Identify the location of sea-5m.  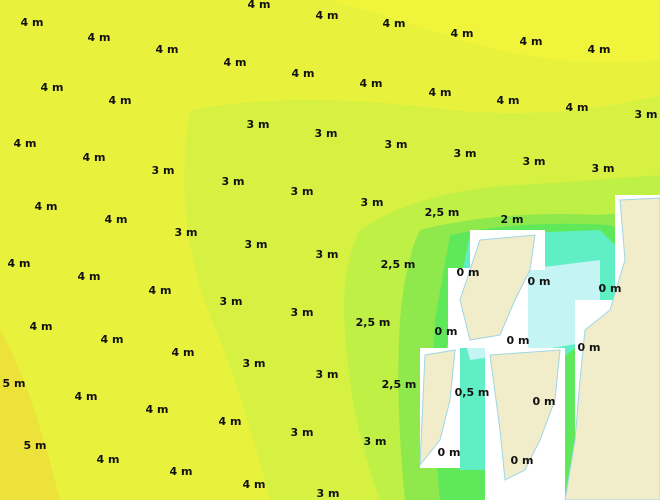
(30, 415).